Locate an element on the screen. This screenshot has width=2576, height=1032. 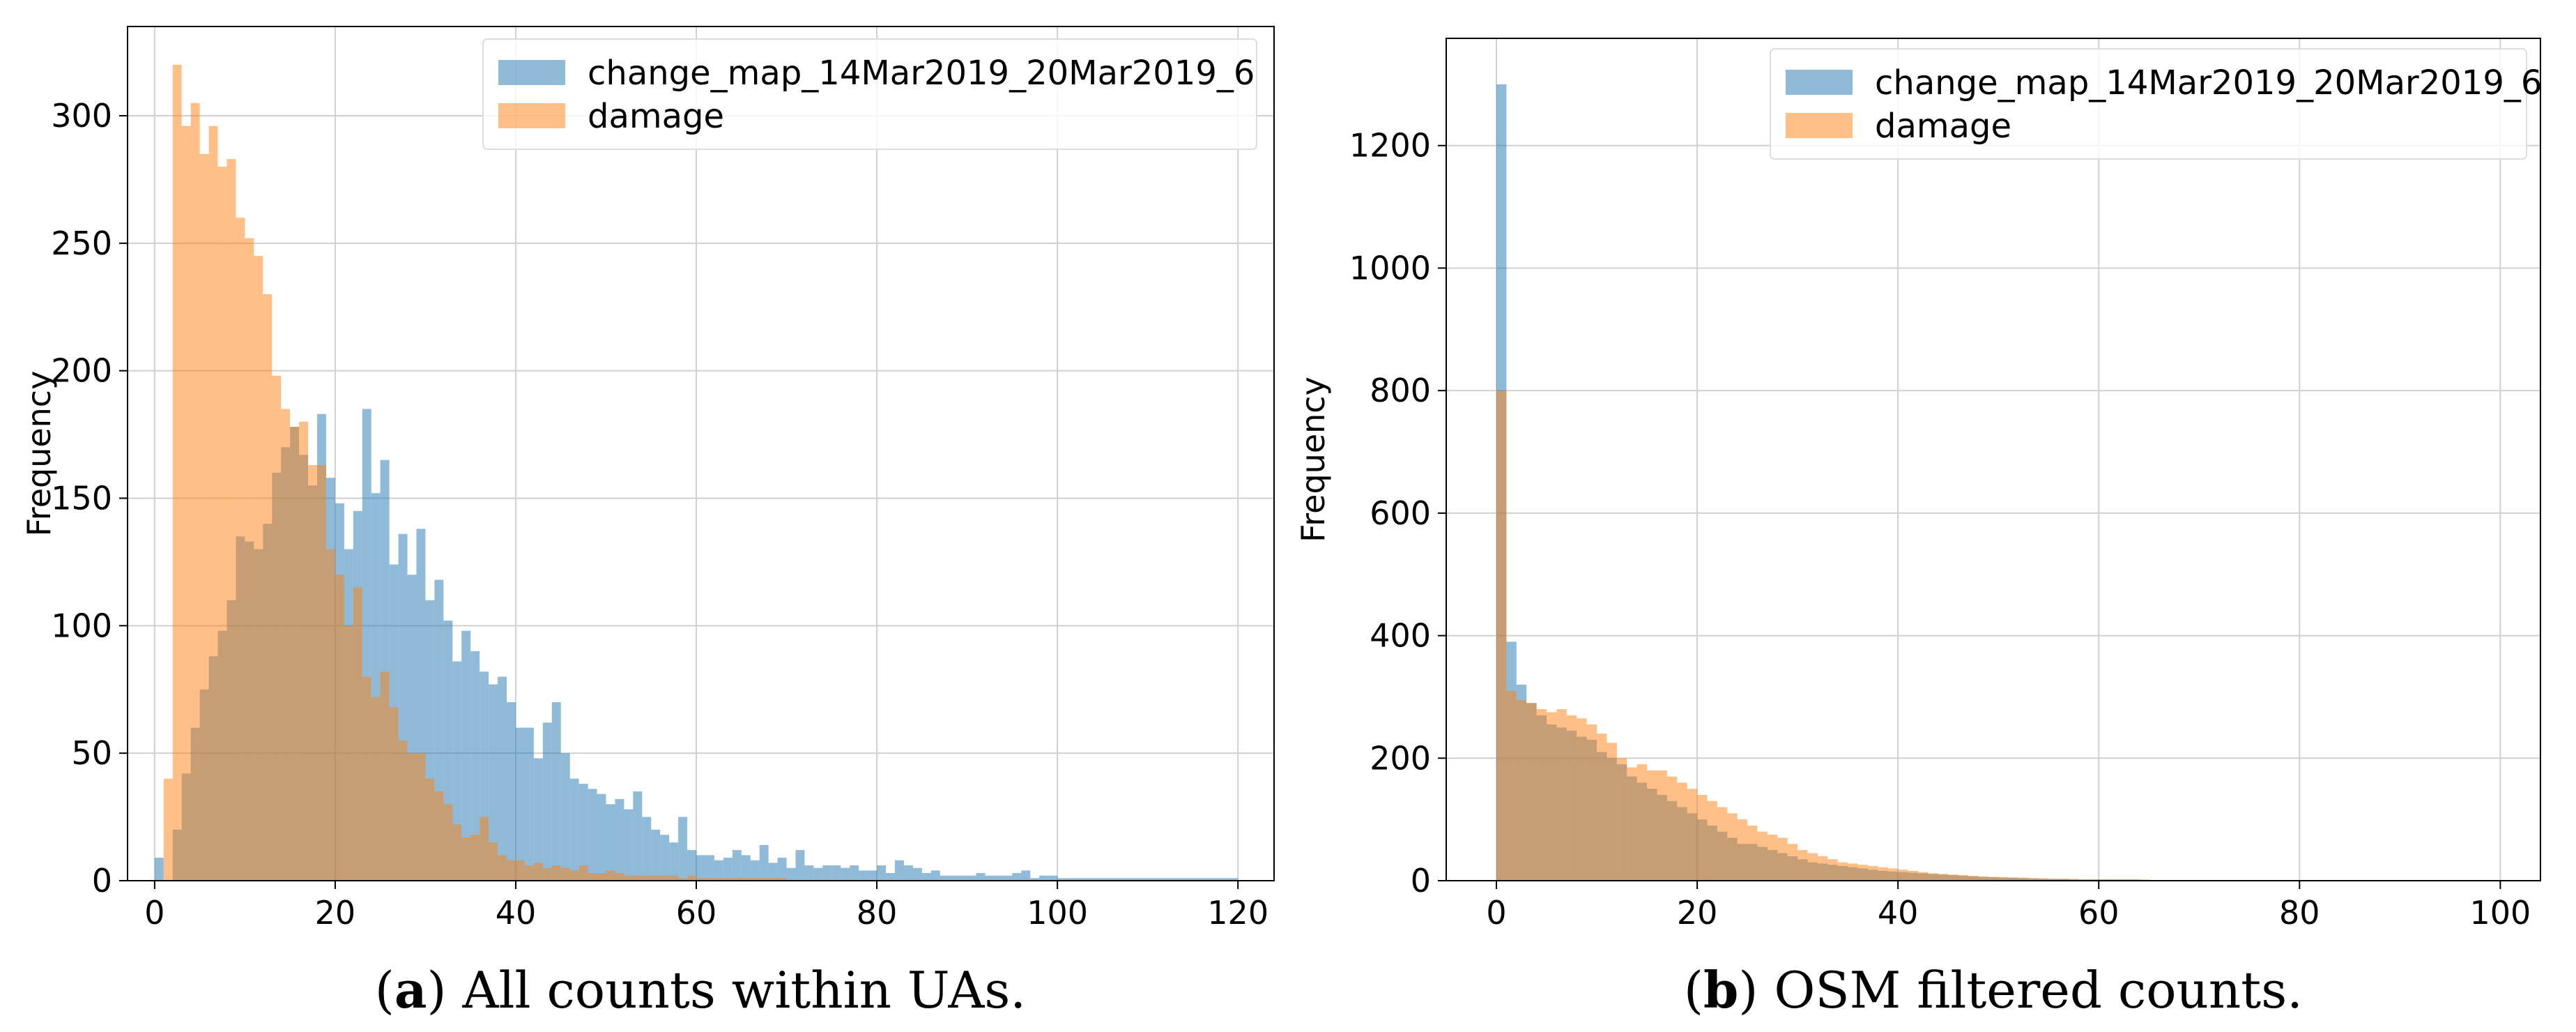
caption-b: (b) OSM filtered counts. is located at coordinates (1993, 989).